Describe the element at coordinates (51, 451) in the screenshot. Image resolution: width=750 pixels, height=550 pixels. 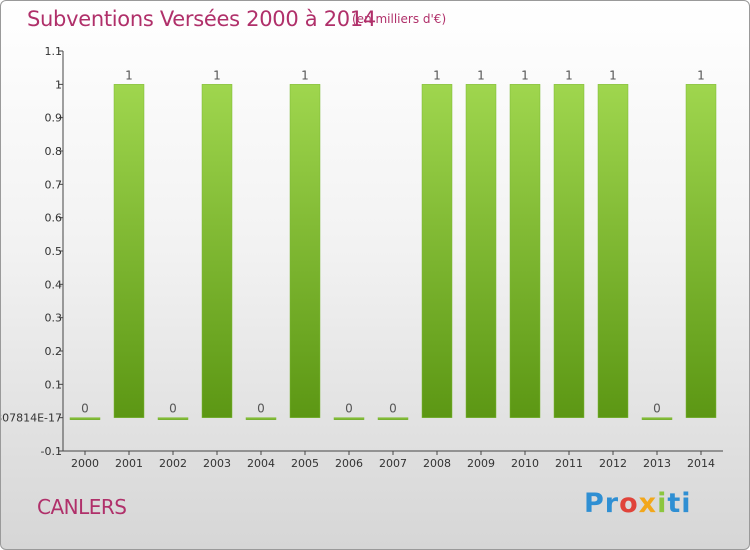
I see `y-tick-label: -0.1` at that location.